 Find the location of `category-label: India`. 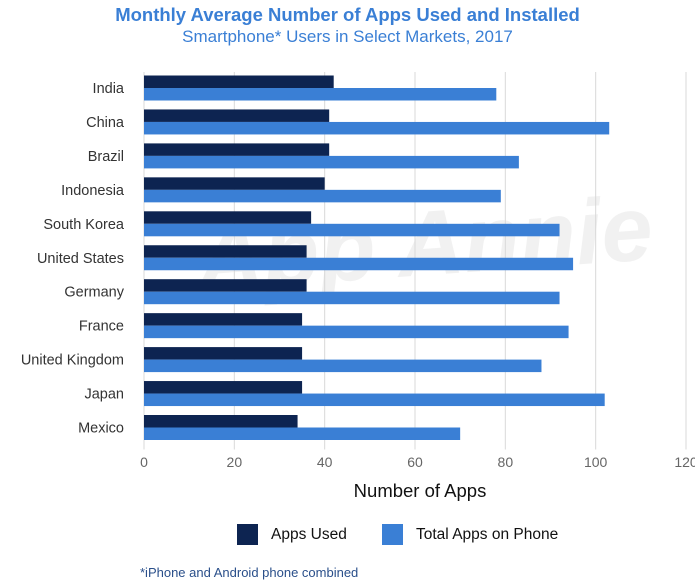

category-label: India is located at coordinates (109, 89).